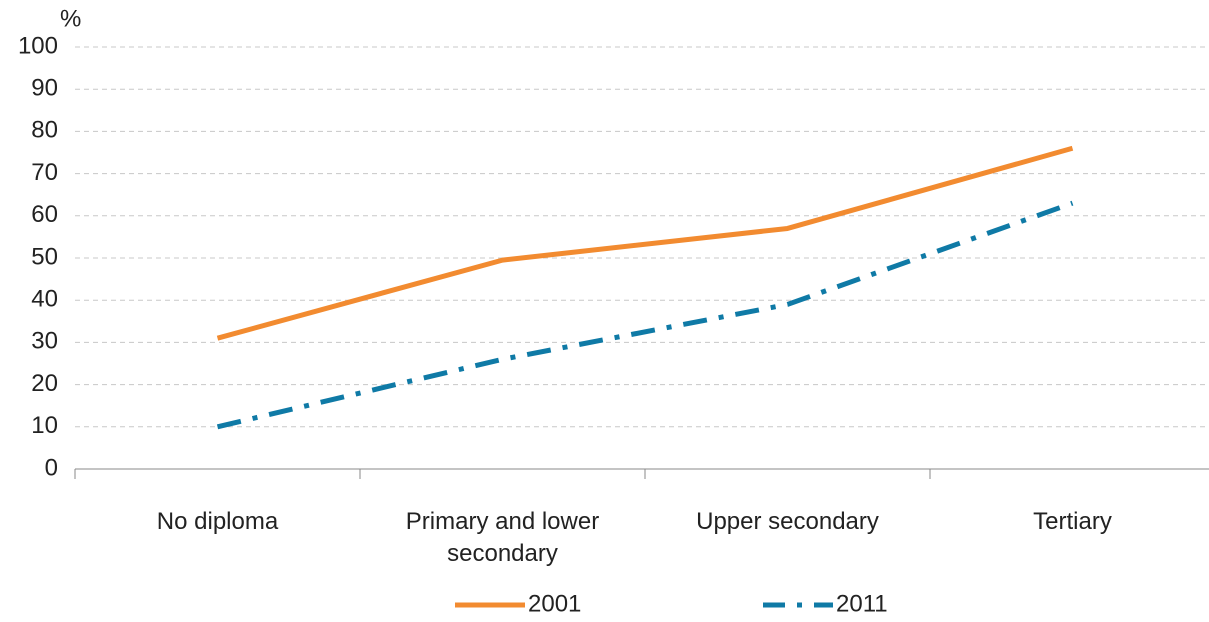  I want to click on x-tick-label: Primary and lower secondary, so click(502, 537).